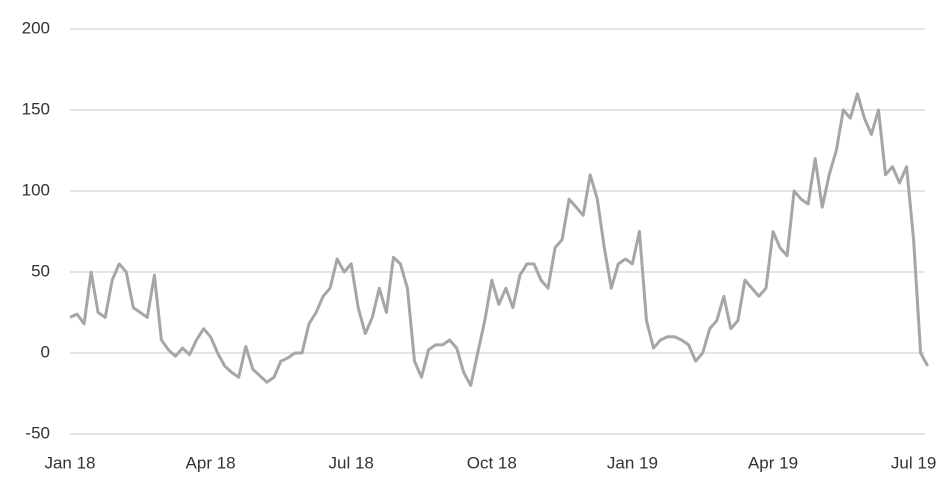  What do you see at coordinates (351, 462) in the screenshot?
I see `x-tick-label: Jul 18` at bounding box center [351, 462].